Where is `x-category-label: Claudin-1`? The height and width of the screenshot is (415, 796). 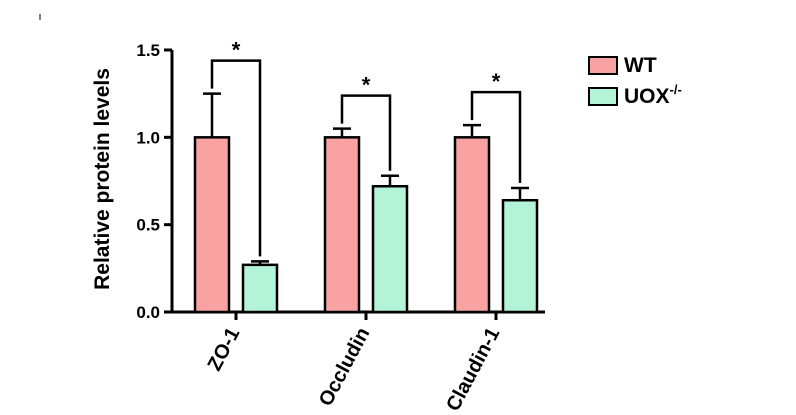
x-category-label: Claudin-1 is located at coordinates (473, 369).